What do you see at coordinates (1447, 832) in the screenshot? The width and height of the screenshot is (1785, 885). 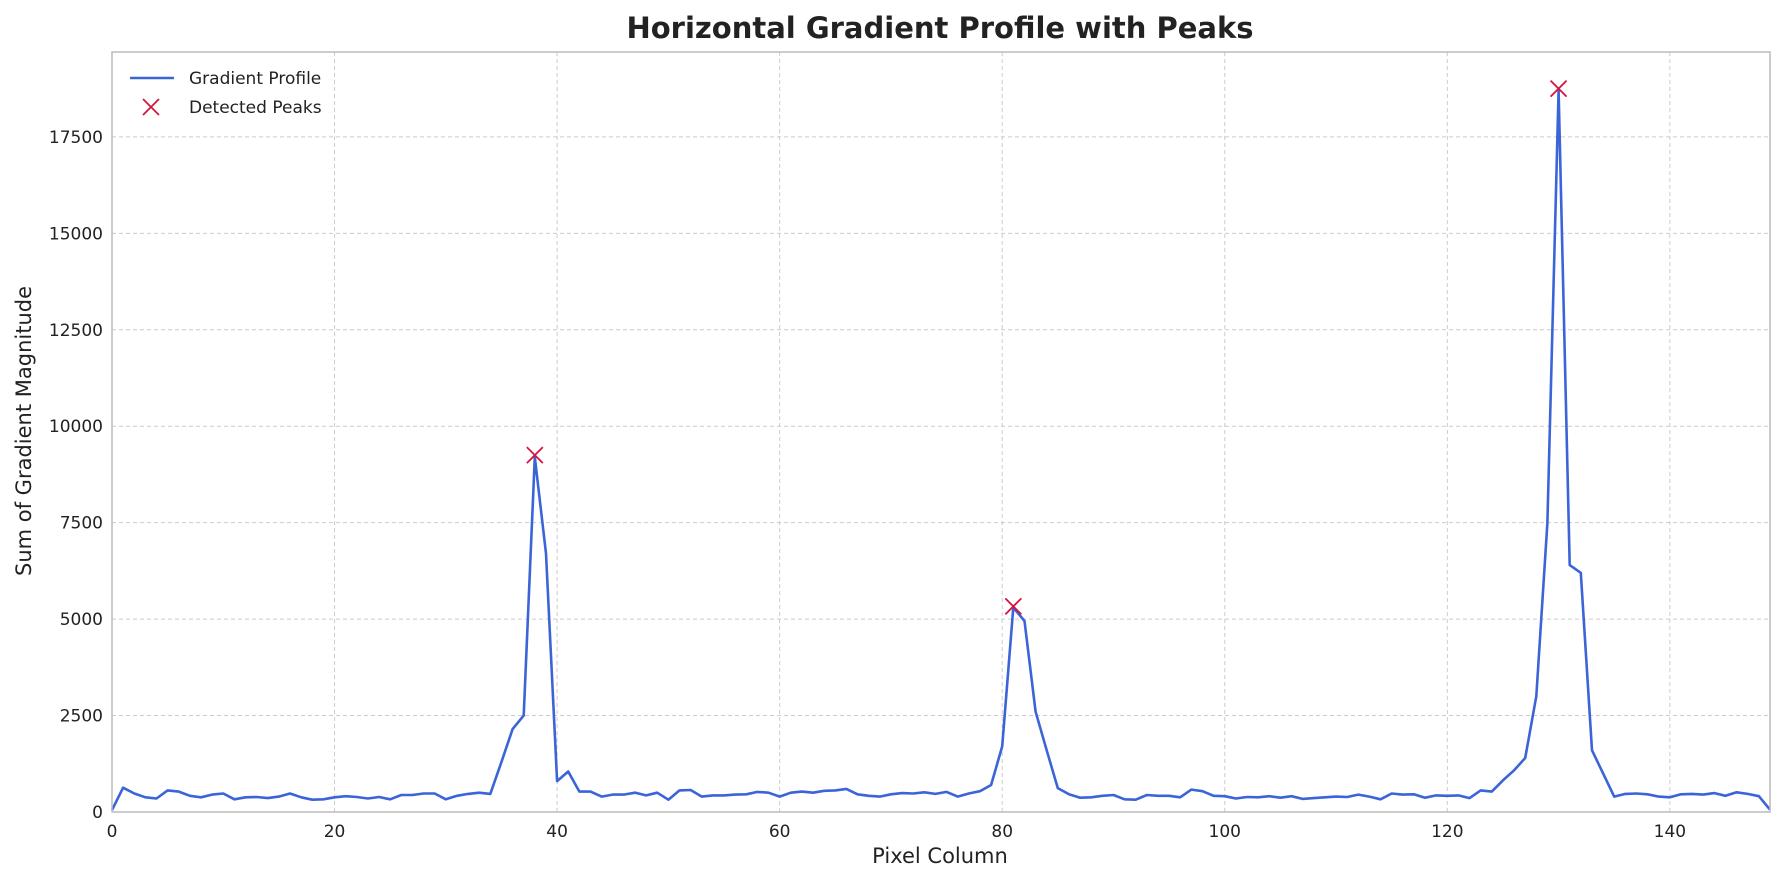 I see `x-tick-label: 120` at bounding box center [1447, 832].